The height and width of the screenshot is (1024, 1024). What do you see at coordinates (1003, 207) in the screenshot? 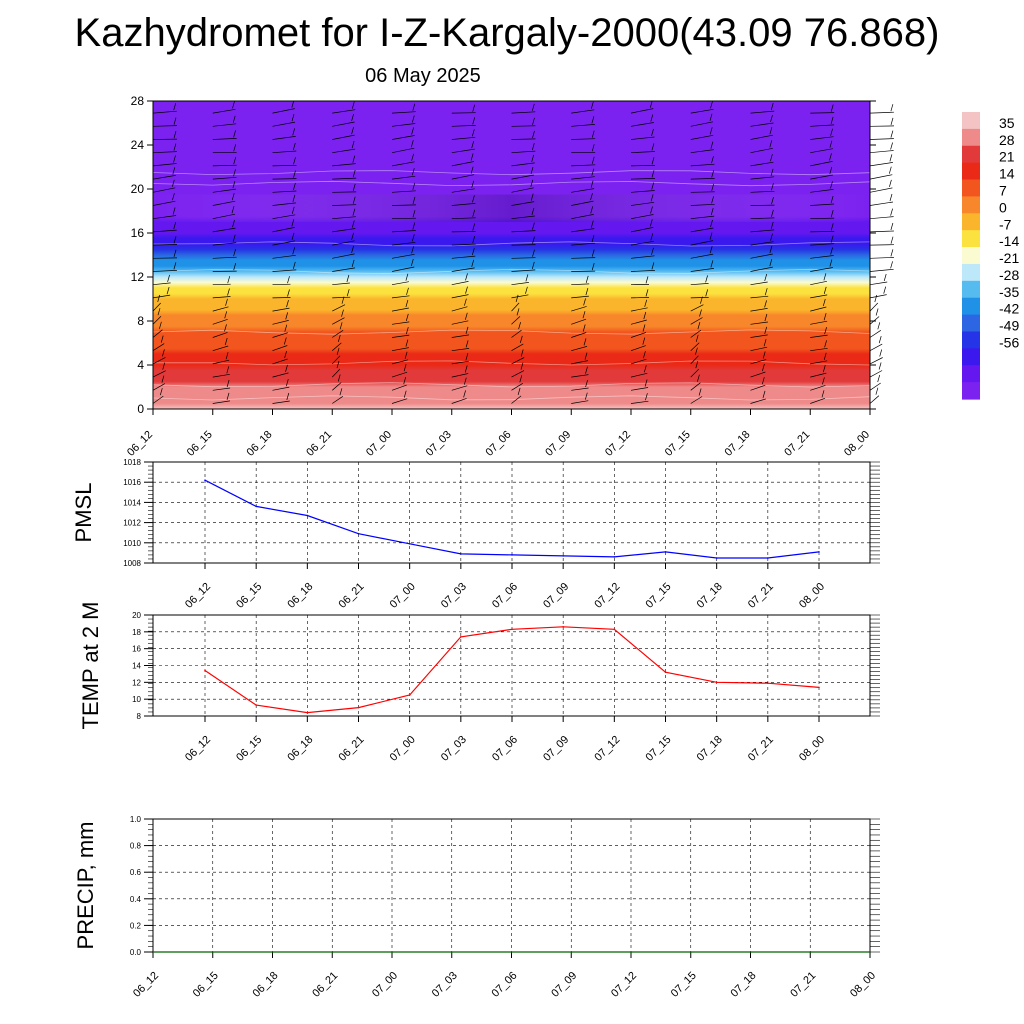
I see `colorbar-label: 0` at bounding box center [1003, 207].